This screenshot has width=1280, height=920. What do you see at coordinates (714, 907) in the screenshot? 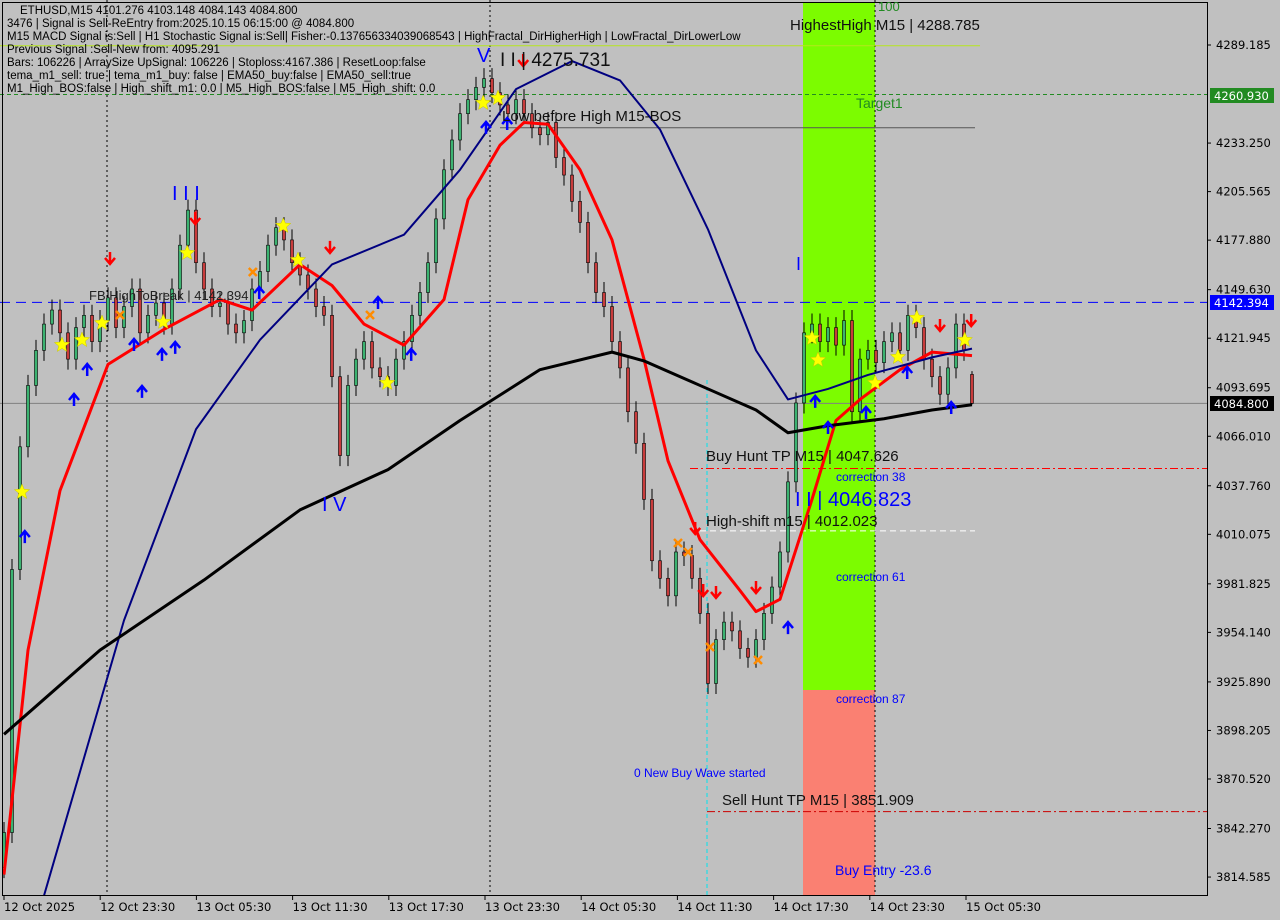
I see `x-tick-label: 14 Oct 11:30` at bounding box center [714, 907].